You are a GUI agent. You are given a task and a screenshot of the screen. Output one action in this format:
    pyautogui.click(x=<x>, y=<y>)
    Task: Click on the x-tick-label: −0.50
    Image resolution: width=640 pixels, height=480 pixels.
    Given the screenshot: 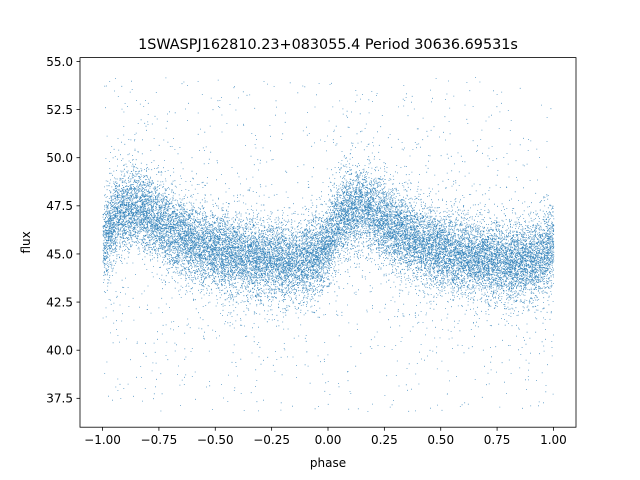 What is the action you would take?
    pyautogui.click(x=215, y=440)
    